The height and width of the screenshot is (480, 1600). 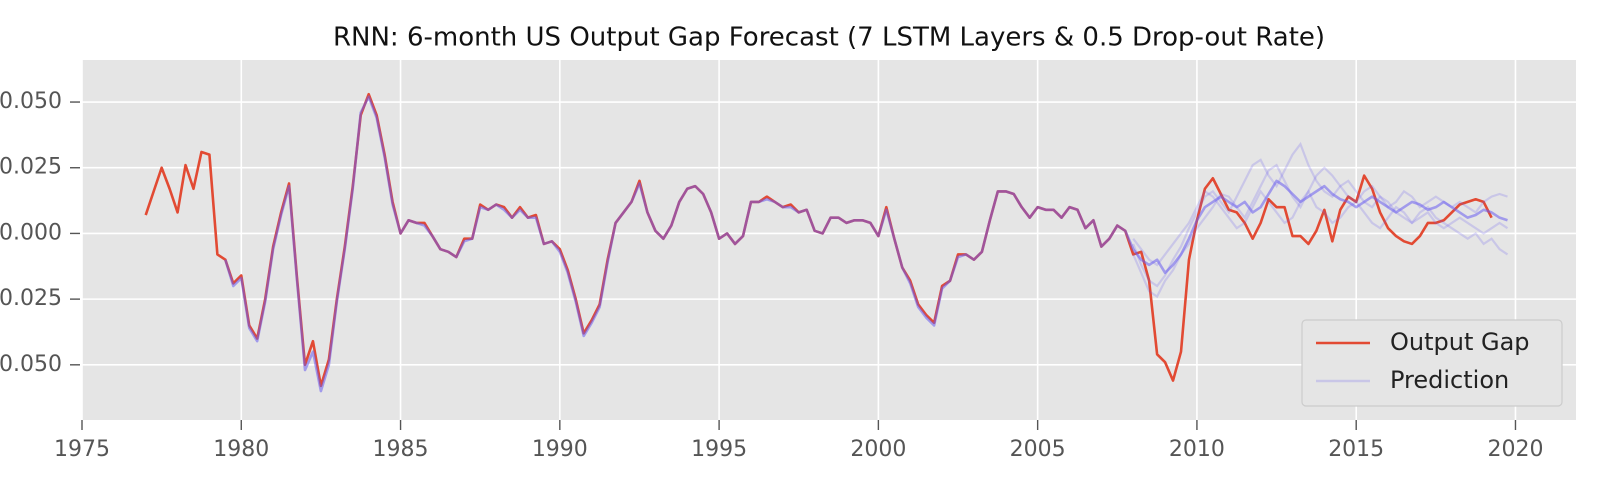 What do you see at coordinates (82, 449) in the screenshot?
I see `x-tick-label: 1975` at bounding box center [82, 449].